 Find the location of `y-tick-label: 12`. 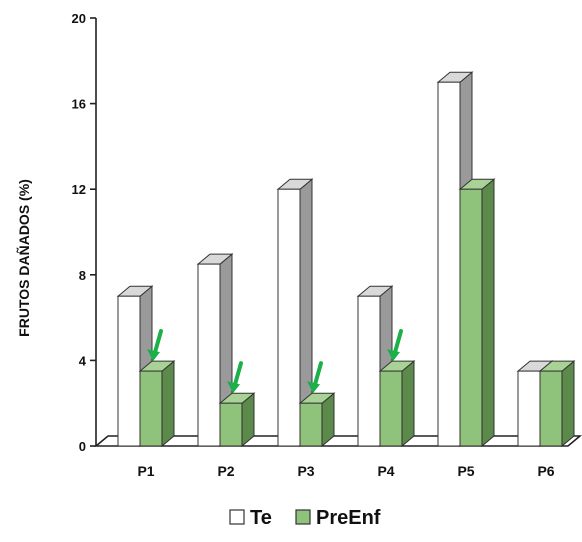

y-tick-label: 12 is located at coordinates (79, 189).